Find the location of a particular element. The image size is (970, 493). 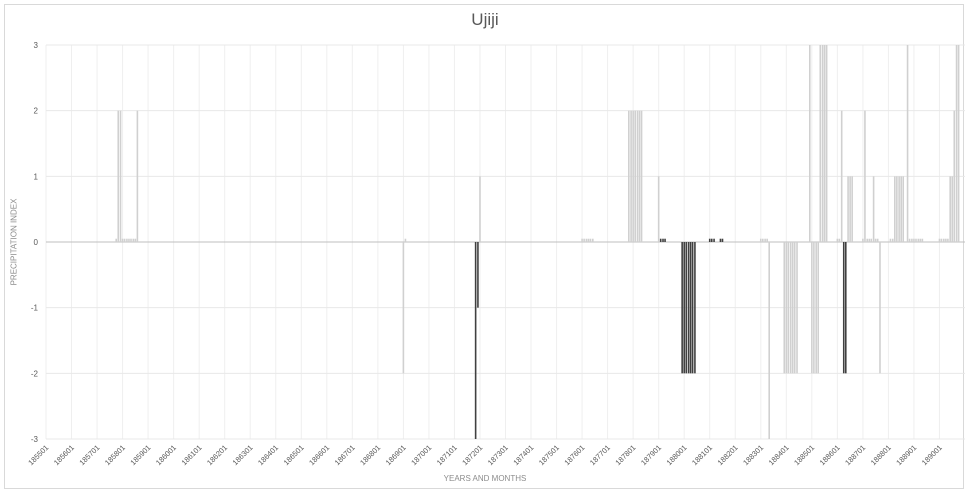

x-tick-label: 186601 is located at coordinates (319, 455).